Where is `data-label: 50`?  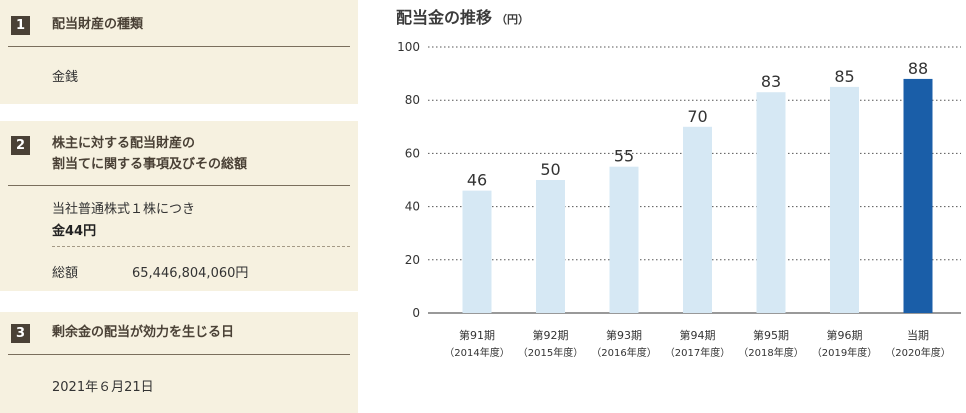
data-label: 50 is located at coordinates (550, 169).